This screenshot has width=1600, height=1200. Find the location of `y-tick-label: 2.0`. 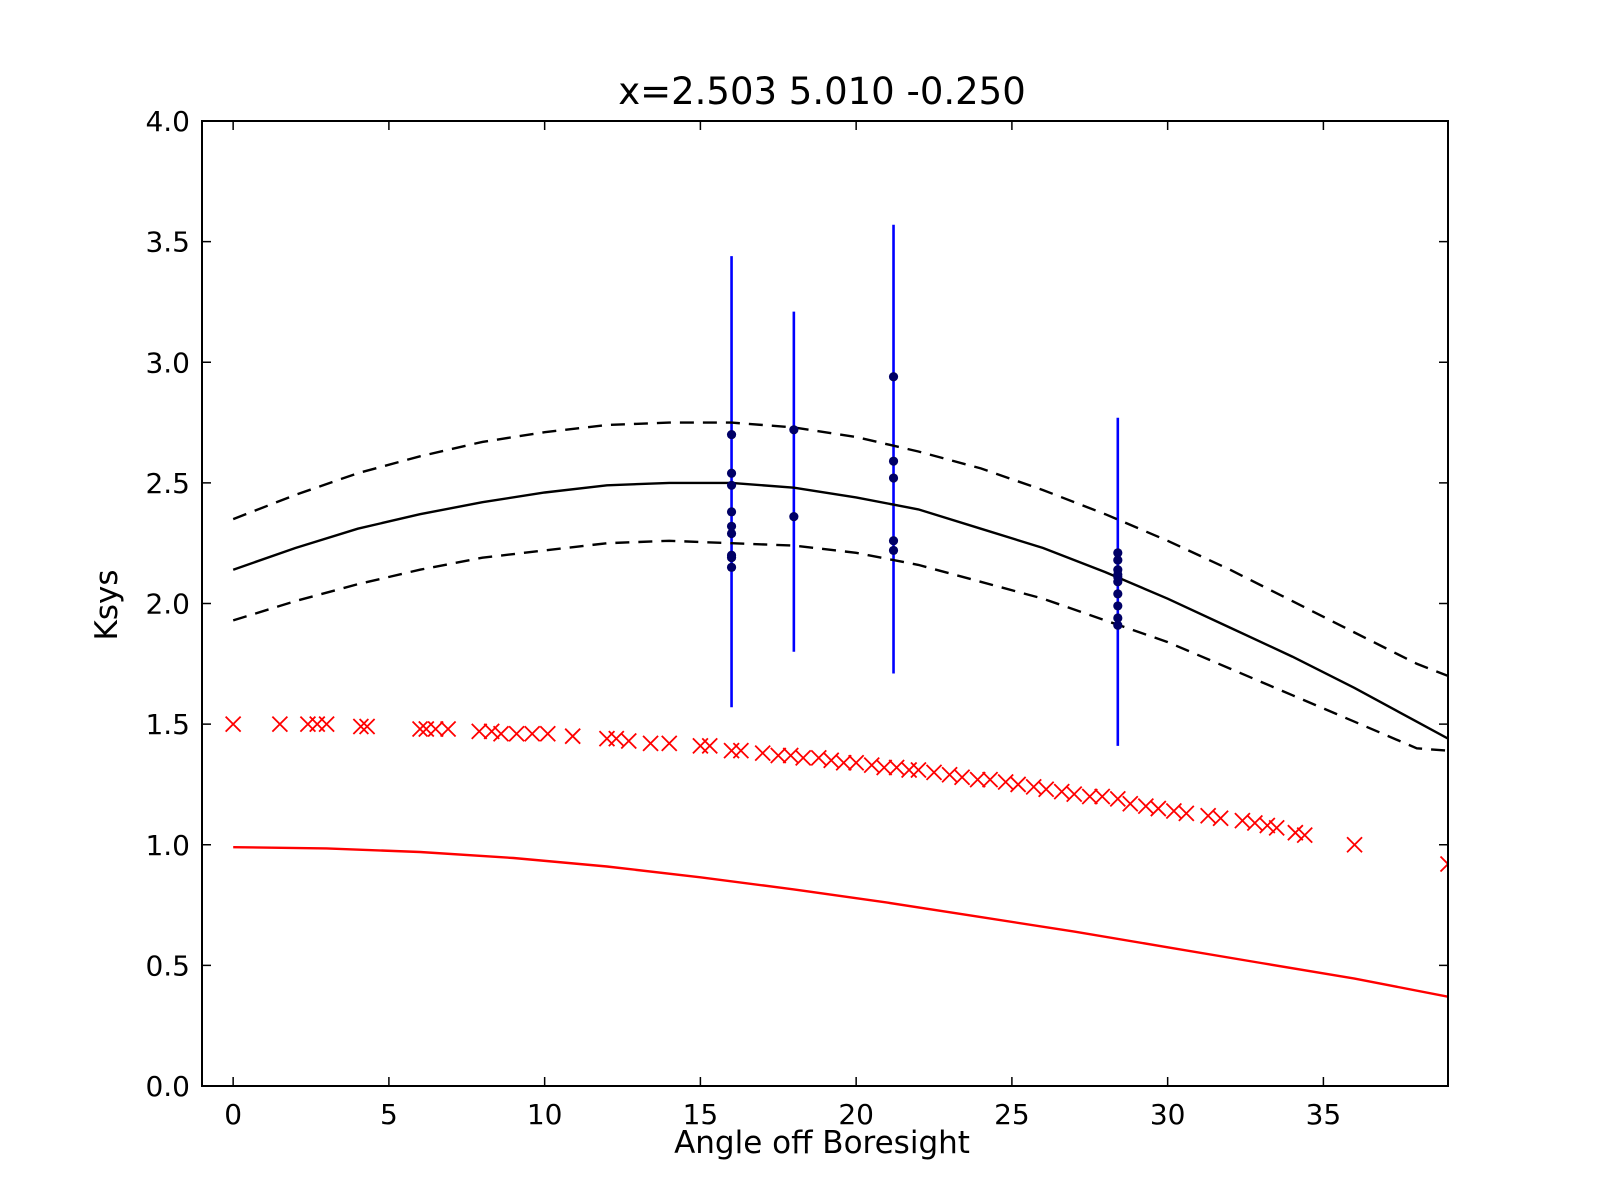

y-tick-label: 2.0 is located at coordinates (167, 604).